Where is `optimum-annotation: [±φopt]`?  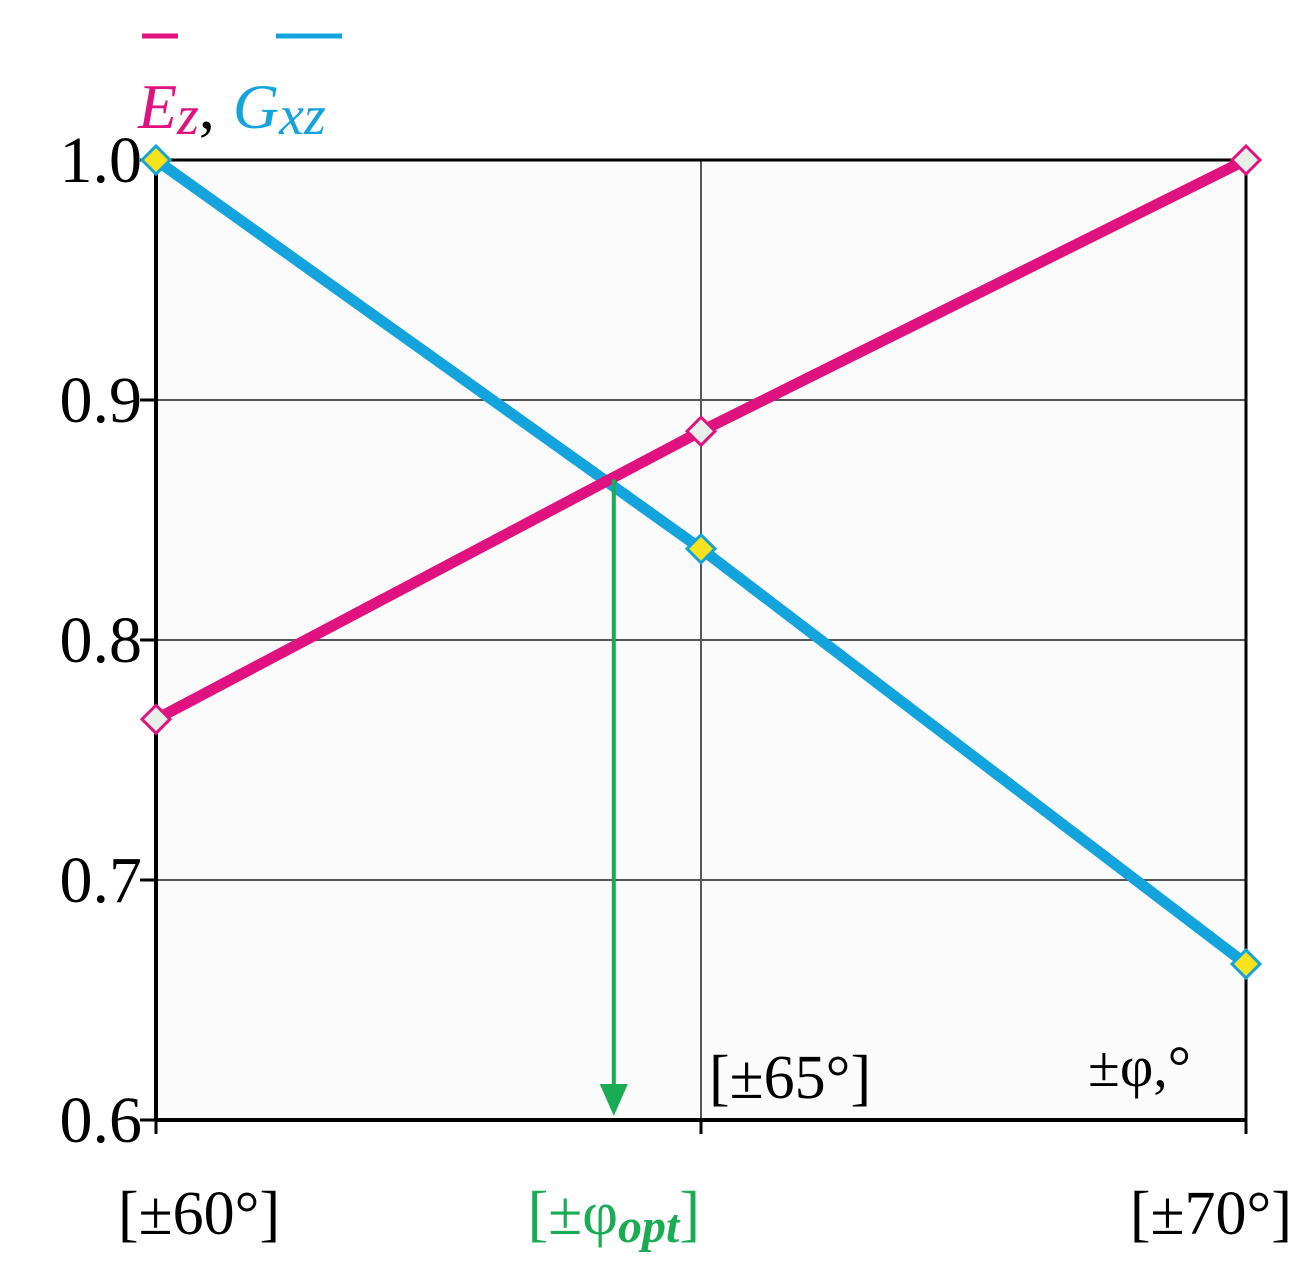 optimum-annotation: [±φopt] is located at coordinates (614, 866).